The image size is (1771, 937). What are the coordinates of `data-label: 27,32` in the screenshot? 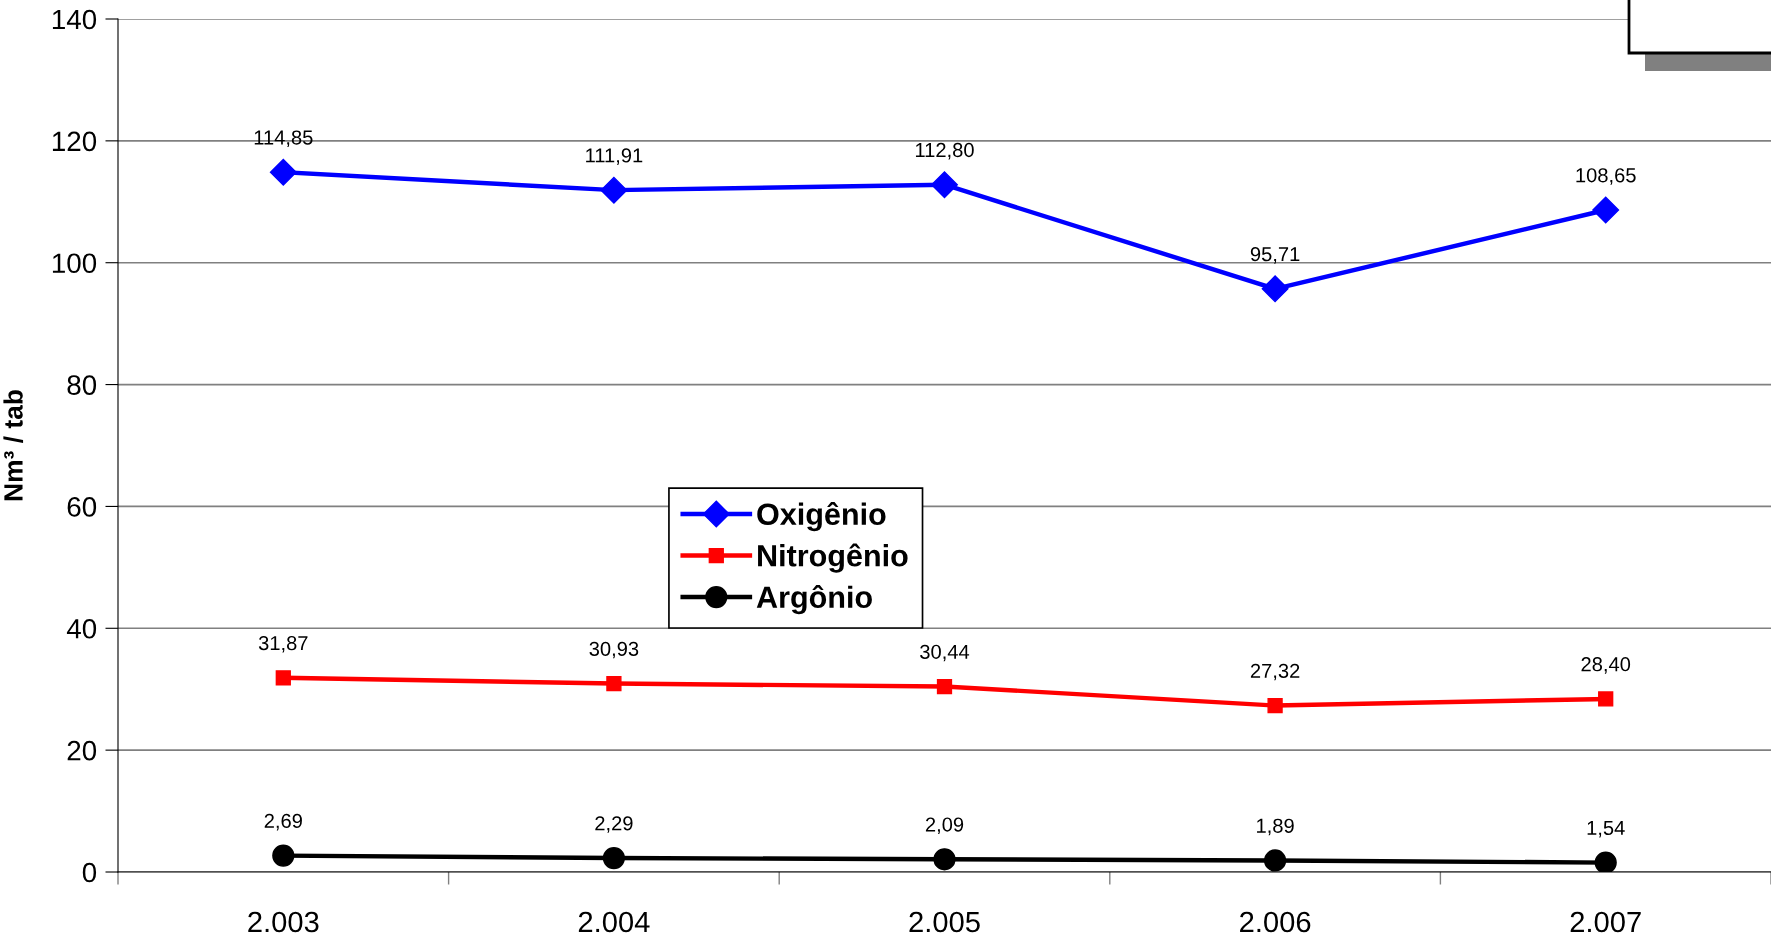 It's located at (1275, 672).